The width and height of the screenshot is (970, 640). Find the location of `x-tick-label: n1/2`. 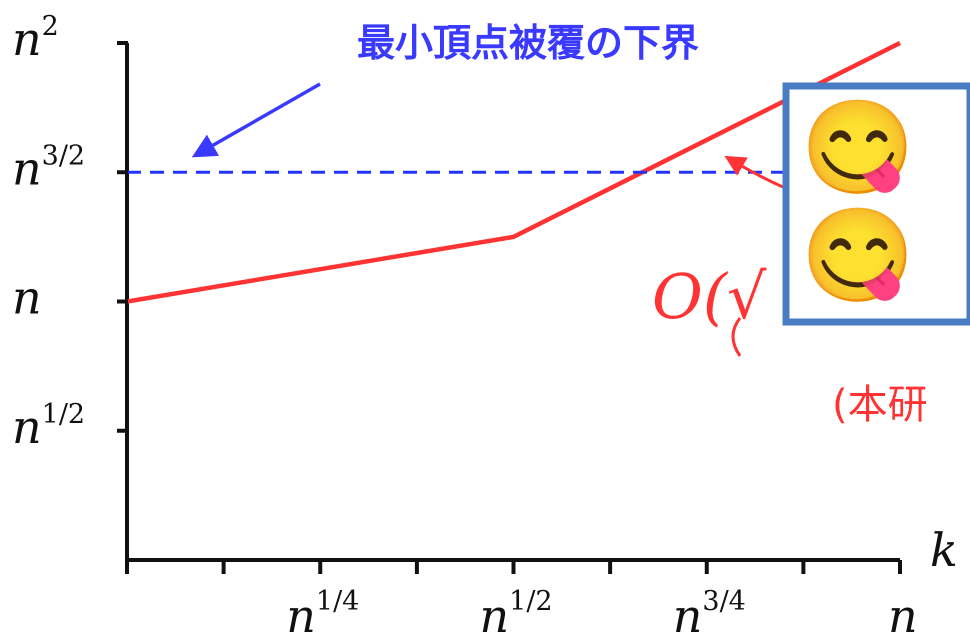

x-tick-label: n1/2 is located at coordinates (516, 613).